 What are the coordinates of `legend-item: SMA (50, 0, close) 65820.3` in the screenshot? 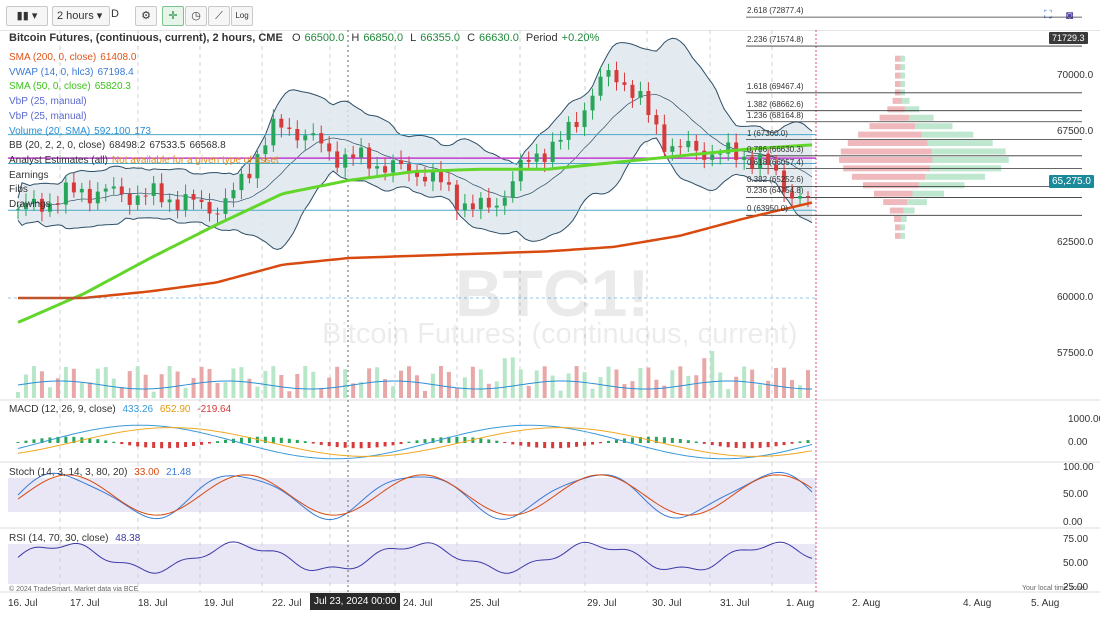 It's located at (72, 87).